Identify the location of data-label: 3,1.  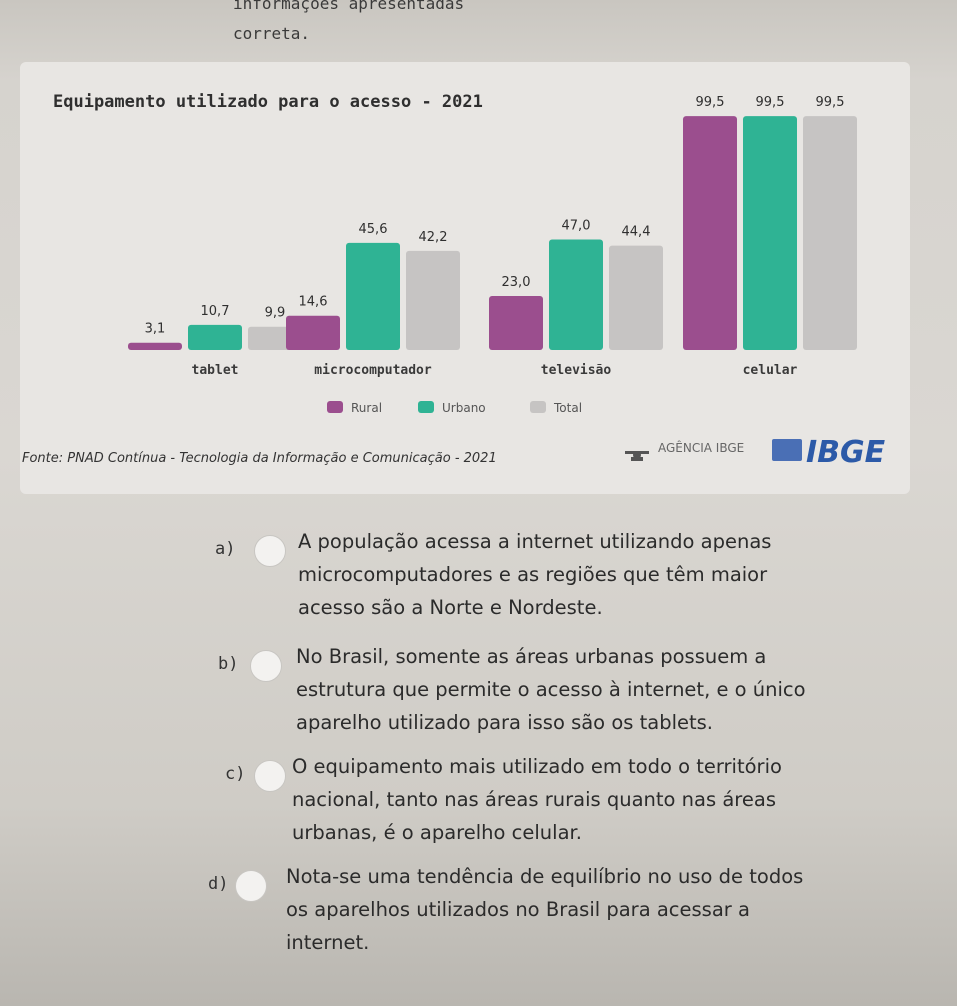
(155, 329).